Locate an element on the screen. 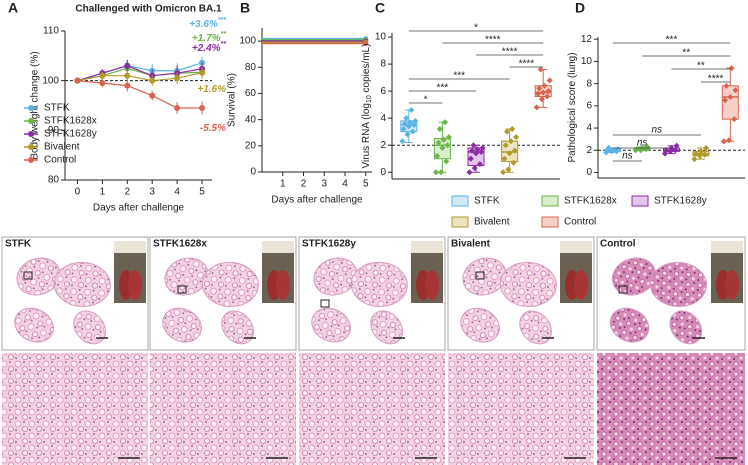 This screenshot has width=748, height=465. y-tick-label: 20 is located at coordinates (251, 145).